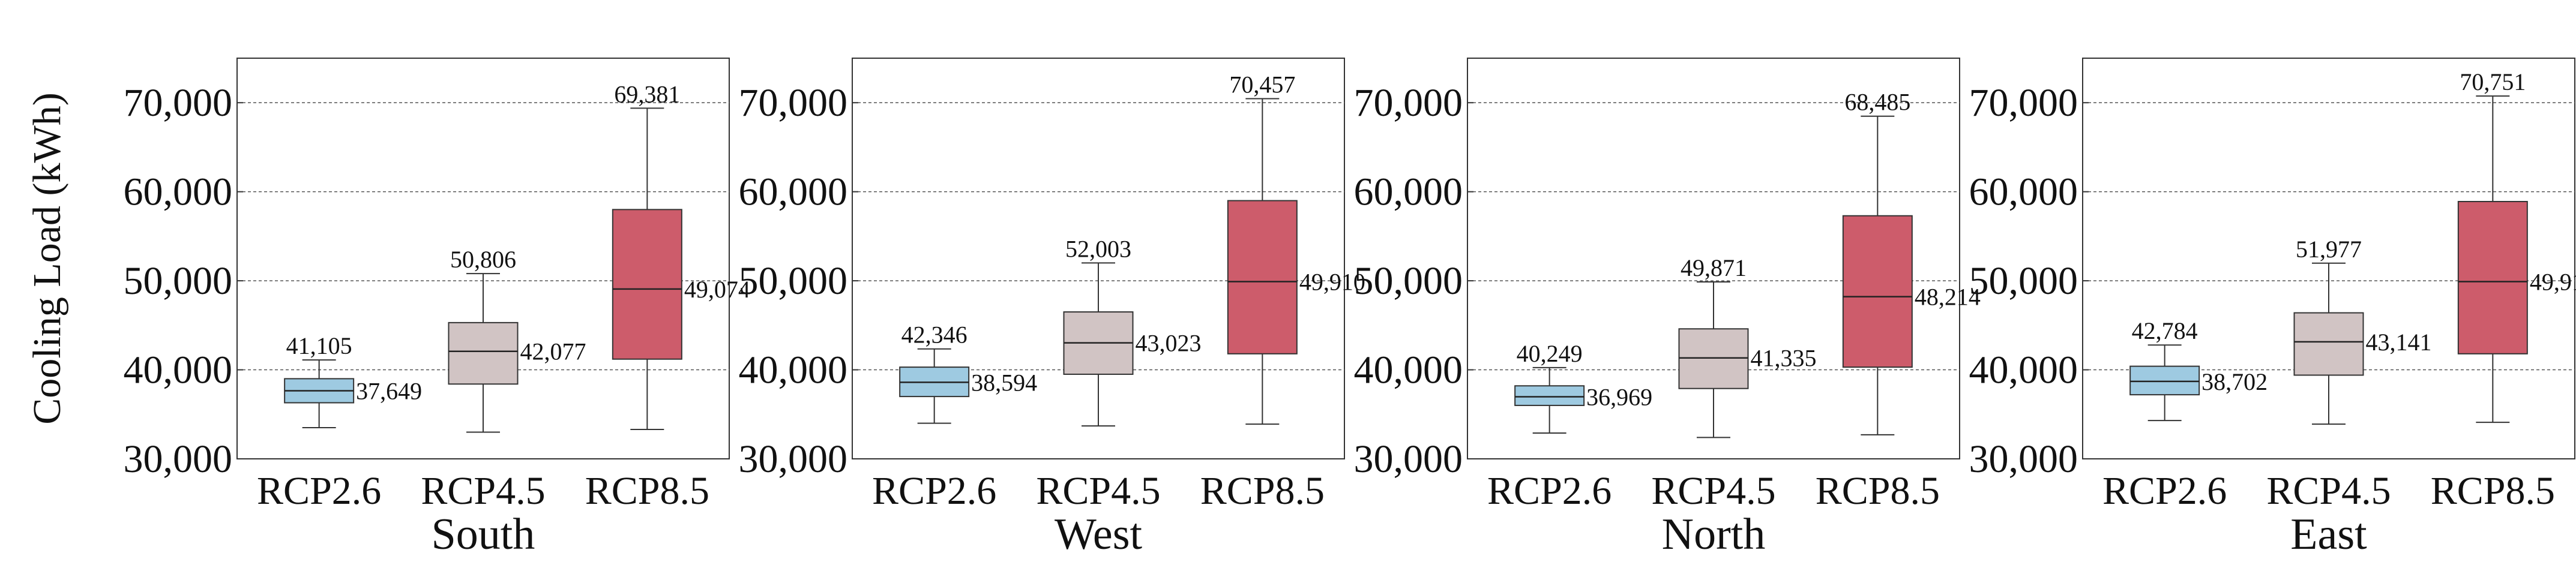  What do you see at coordinates (2493, 81) in the screenshot?
I see `max-value-label: 70,751` at bounding box center [2493, 81].